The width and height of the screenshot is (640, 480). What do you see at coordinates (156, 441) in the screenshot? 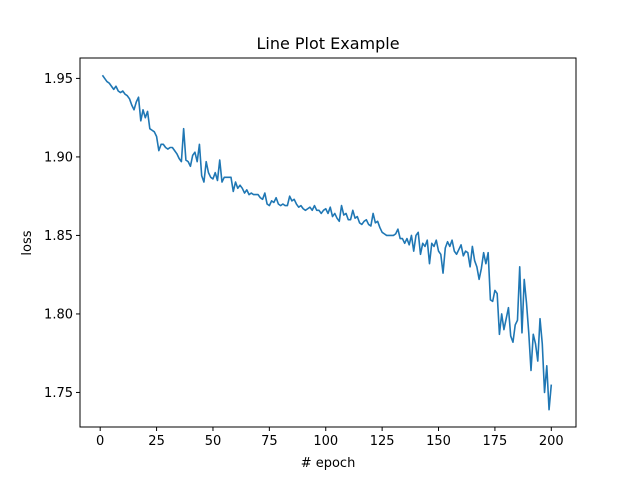
I see `x-tick-label: 25` at bounding box center [156, 441].